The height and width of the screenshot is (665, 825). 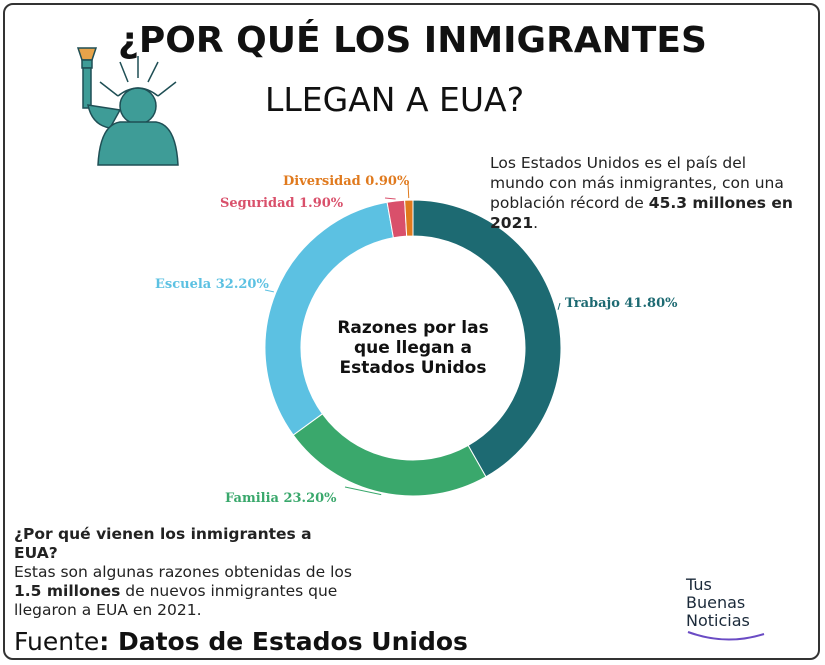 What do you see at coordinates (321, 203) in the screenshot?
I see `value-label: 1.90%` at bounding box center [321, 203].